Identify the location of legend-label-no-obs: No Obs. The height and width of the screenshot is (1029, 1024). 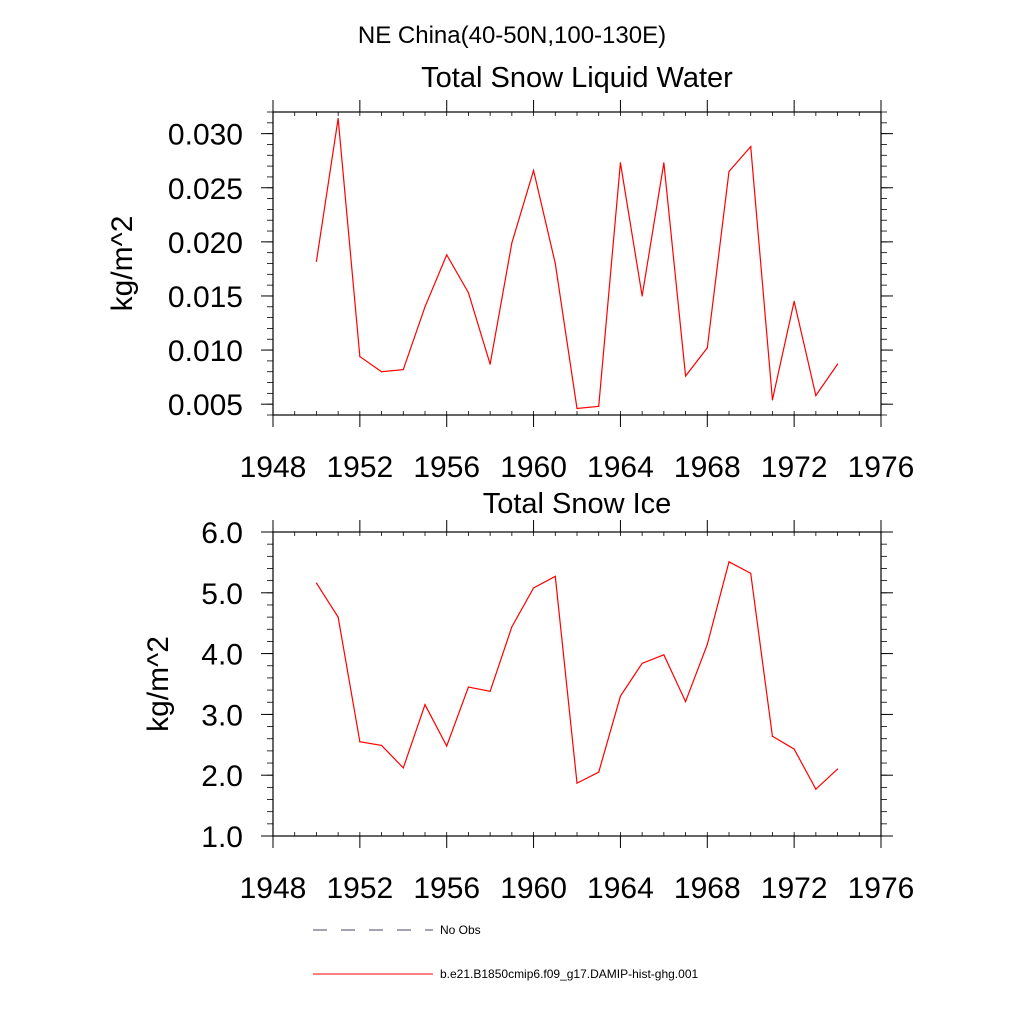
(460, 930).